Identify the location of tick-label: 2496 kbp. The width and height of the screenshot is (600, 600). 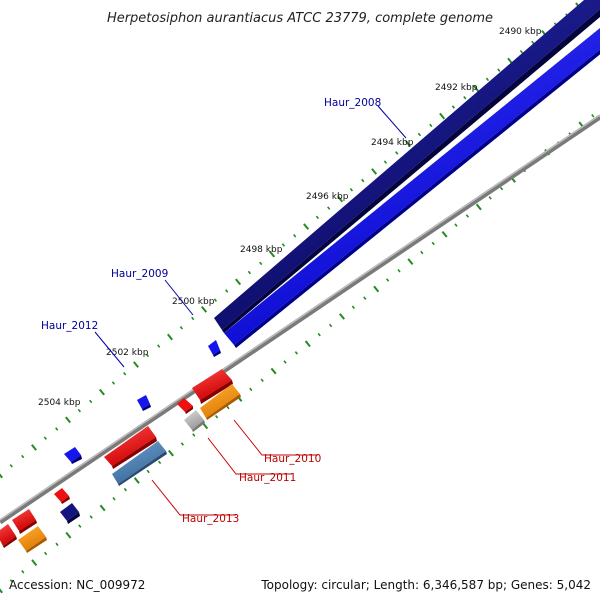
(327, 197).